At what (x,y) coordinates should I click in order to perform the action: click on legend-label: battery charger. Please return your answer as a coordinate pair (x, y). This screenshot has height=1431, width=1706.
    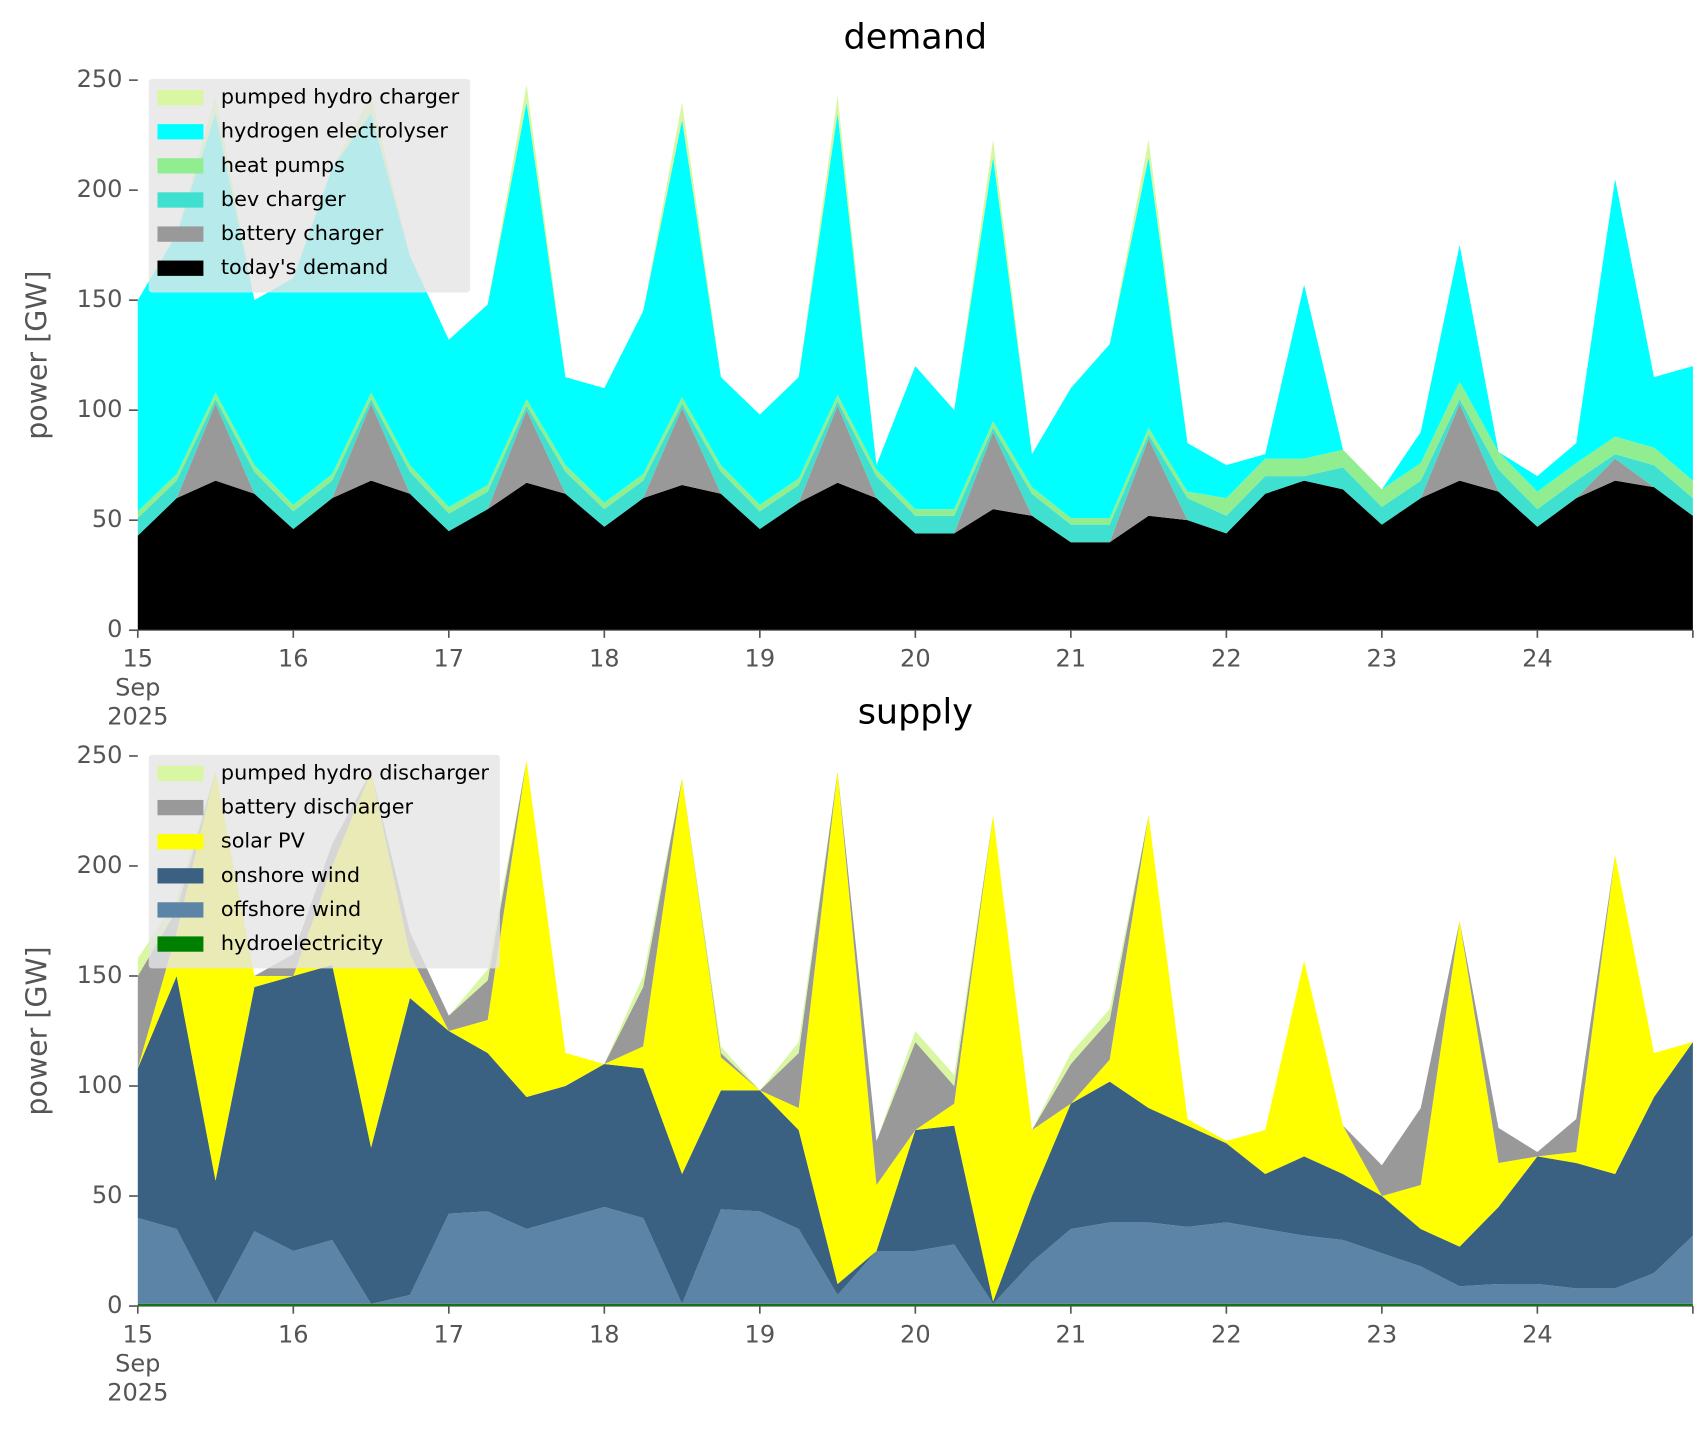
    Looking at the image, I should click on (302, 233).